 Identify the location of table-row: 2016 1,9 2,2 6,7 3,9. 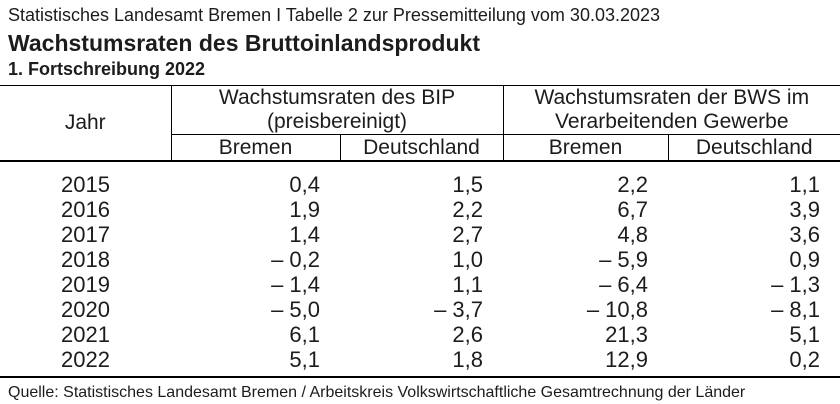
(420, 209).